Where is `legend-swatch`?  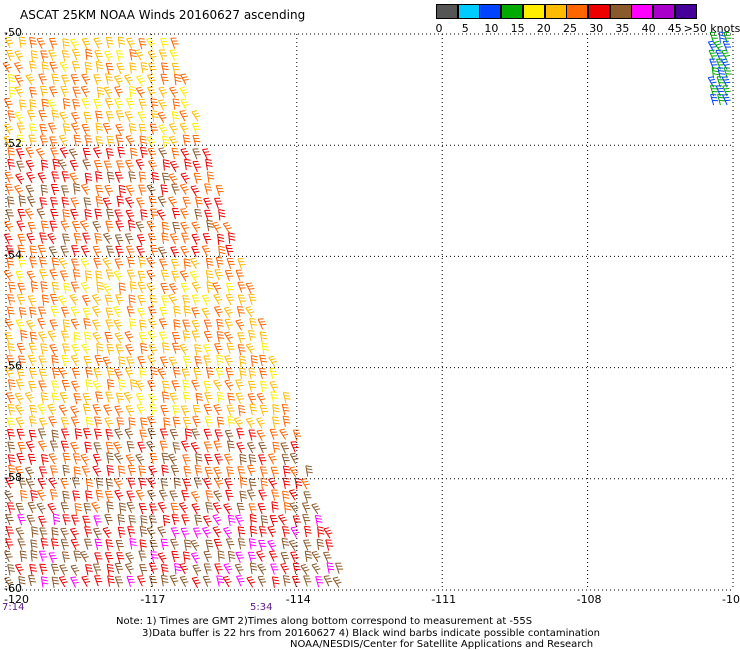 legend-swatch is located at coordinates (577, 11).